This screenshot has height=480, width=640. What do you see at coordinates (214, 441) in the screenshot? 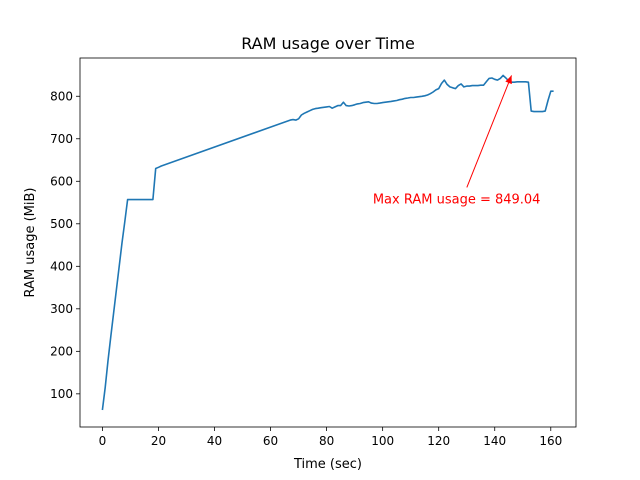
I see `x-tick-label: 40` at bounding box center [214, 441].